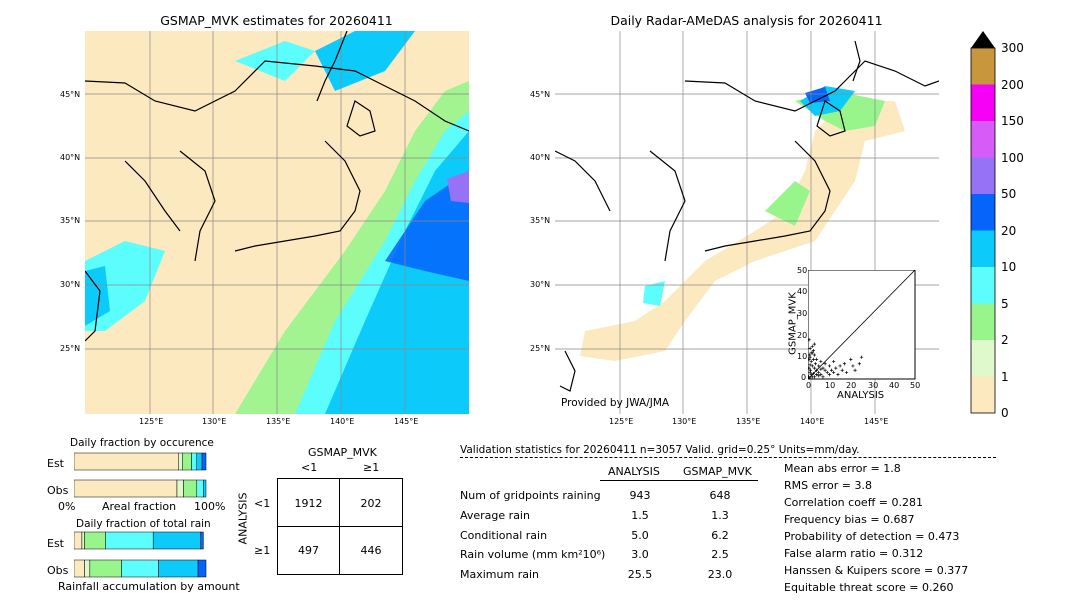 This screenshot has height=612, width=1080. I want to click on score-hk: Hanssen & Kuipers score = 0.377, so click(876, 570).